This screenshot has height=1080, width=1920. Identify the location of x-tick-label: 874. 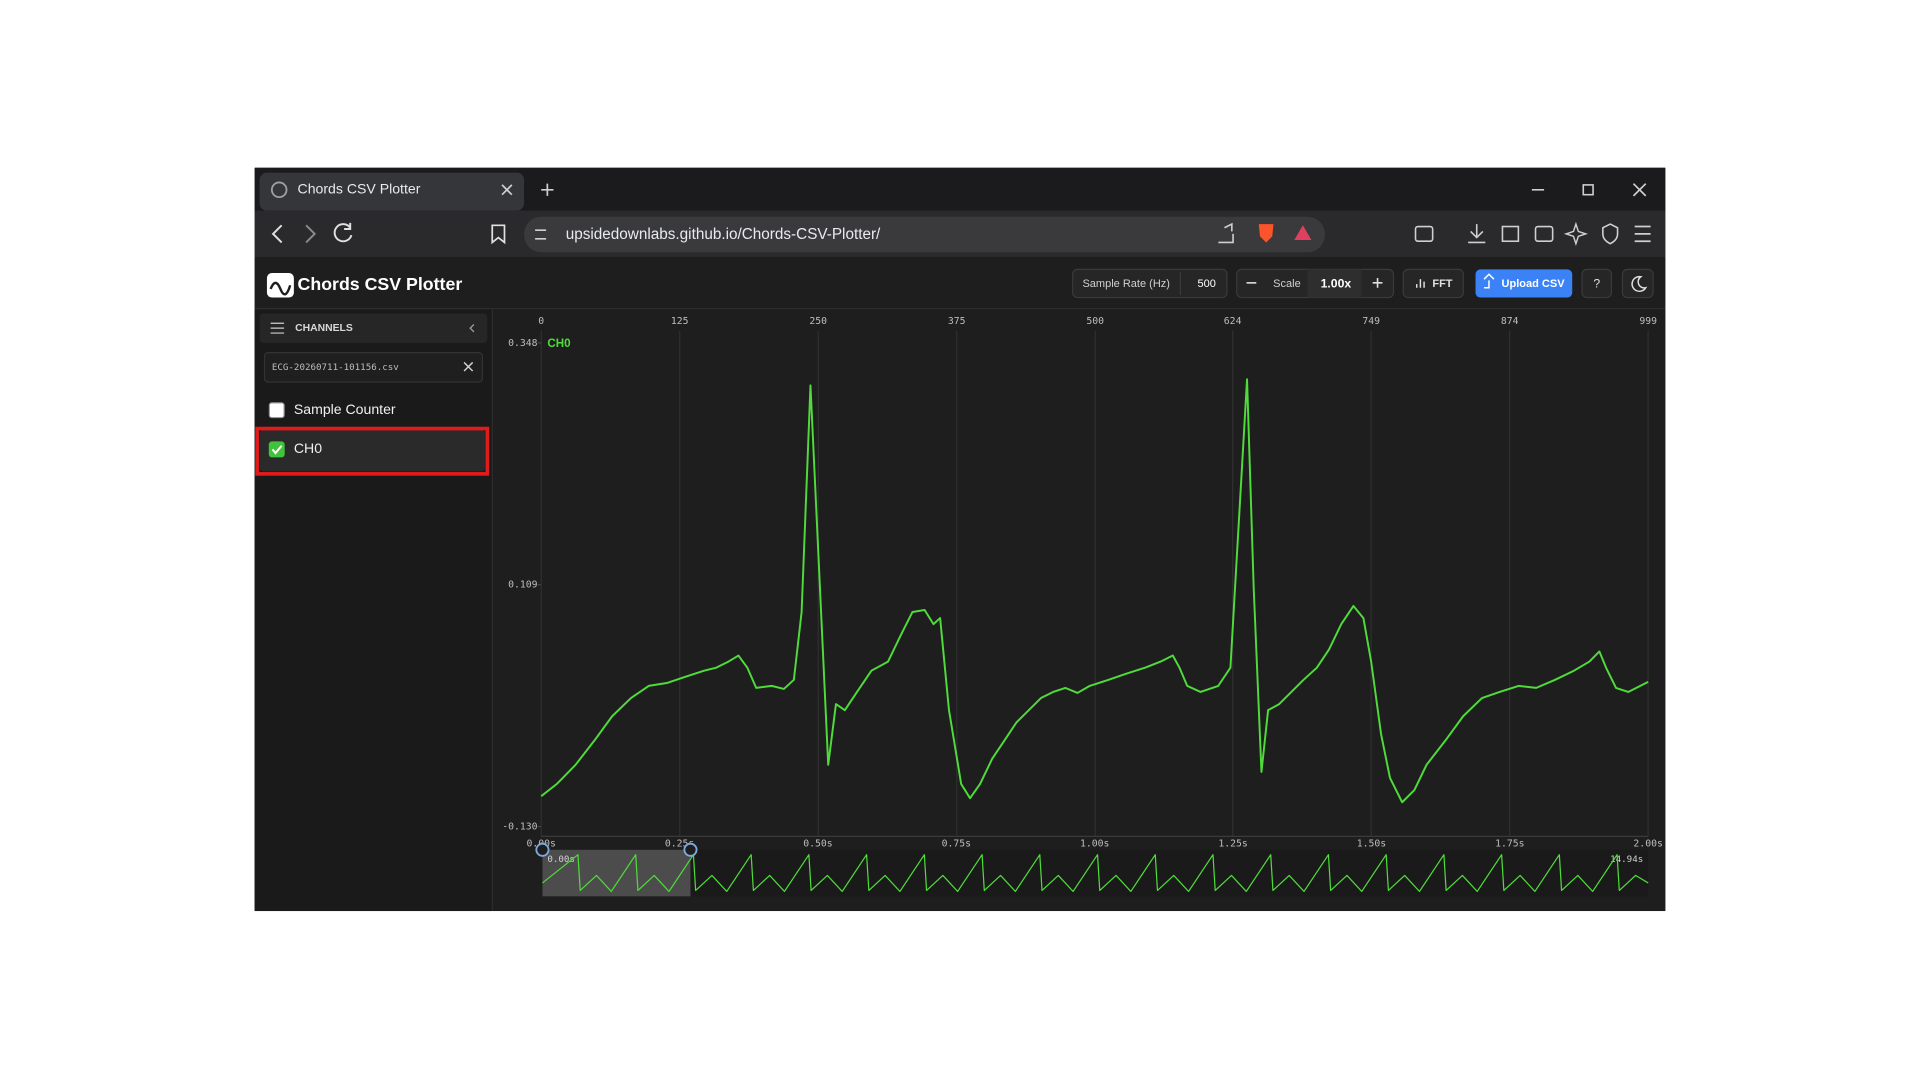
(1510, 321).